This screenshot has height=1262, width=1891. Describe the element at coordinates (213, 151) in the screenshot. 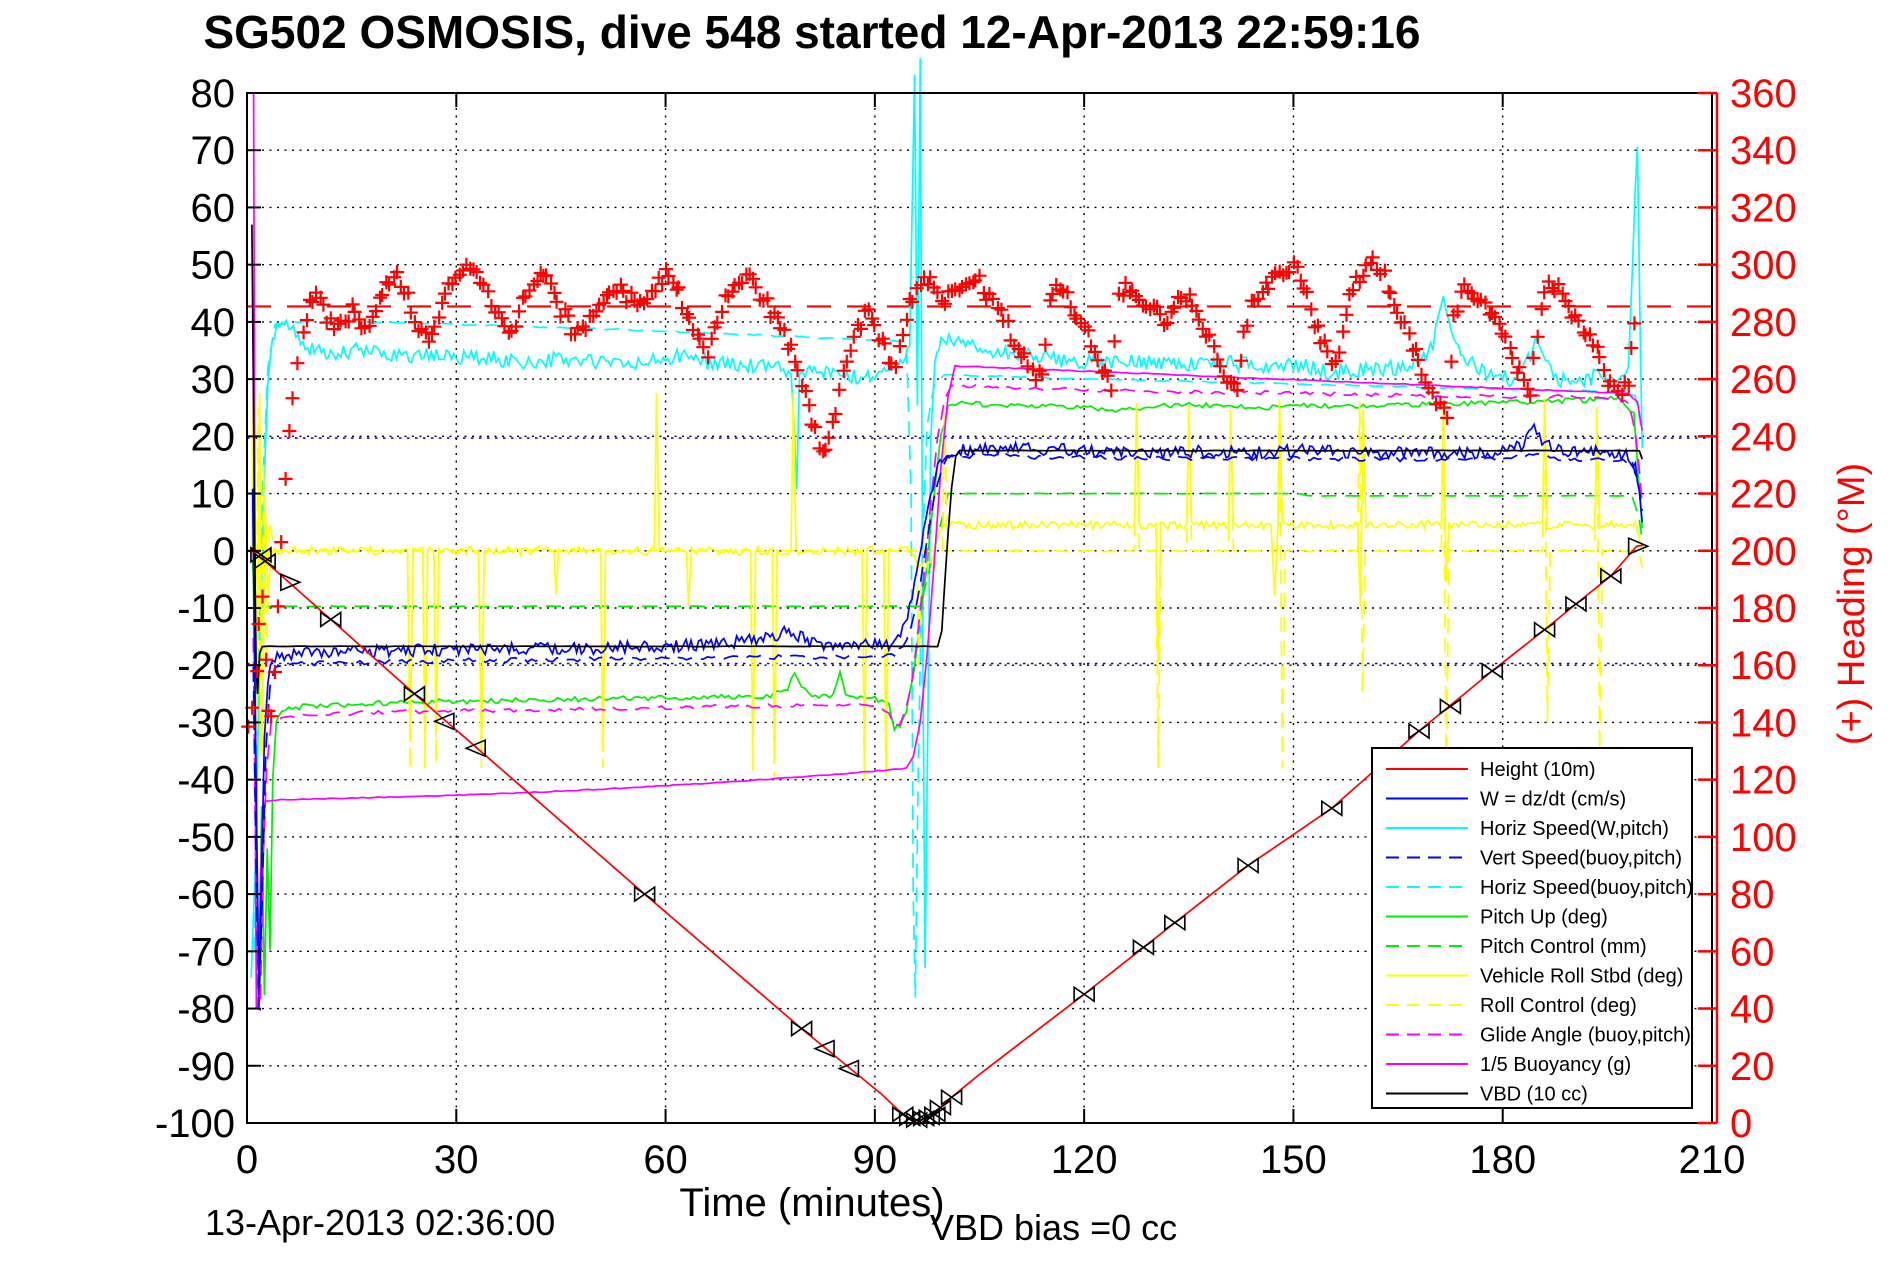

I see `ytick-label-left: 70` at that location.